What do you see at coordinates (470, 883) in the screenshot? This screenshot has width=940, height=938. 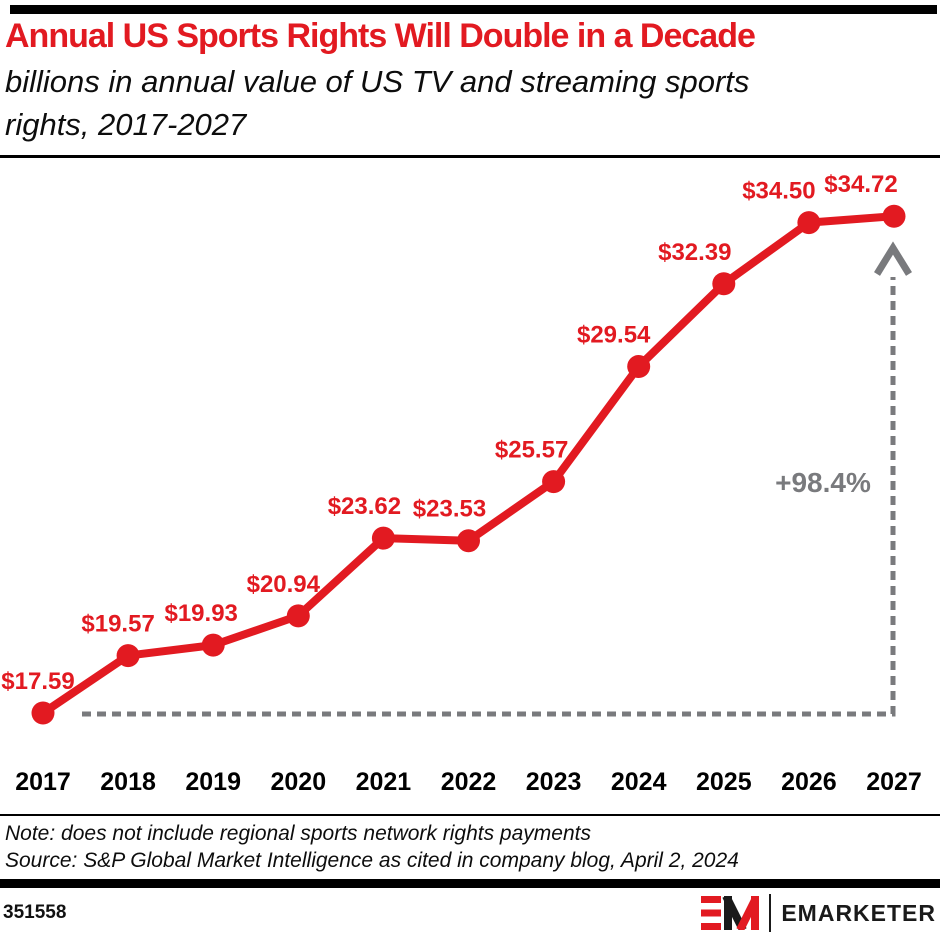 I see `footer-accent-bar` at bounding box center [470, 883].